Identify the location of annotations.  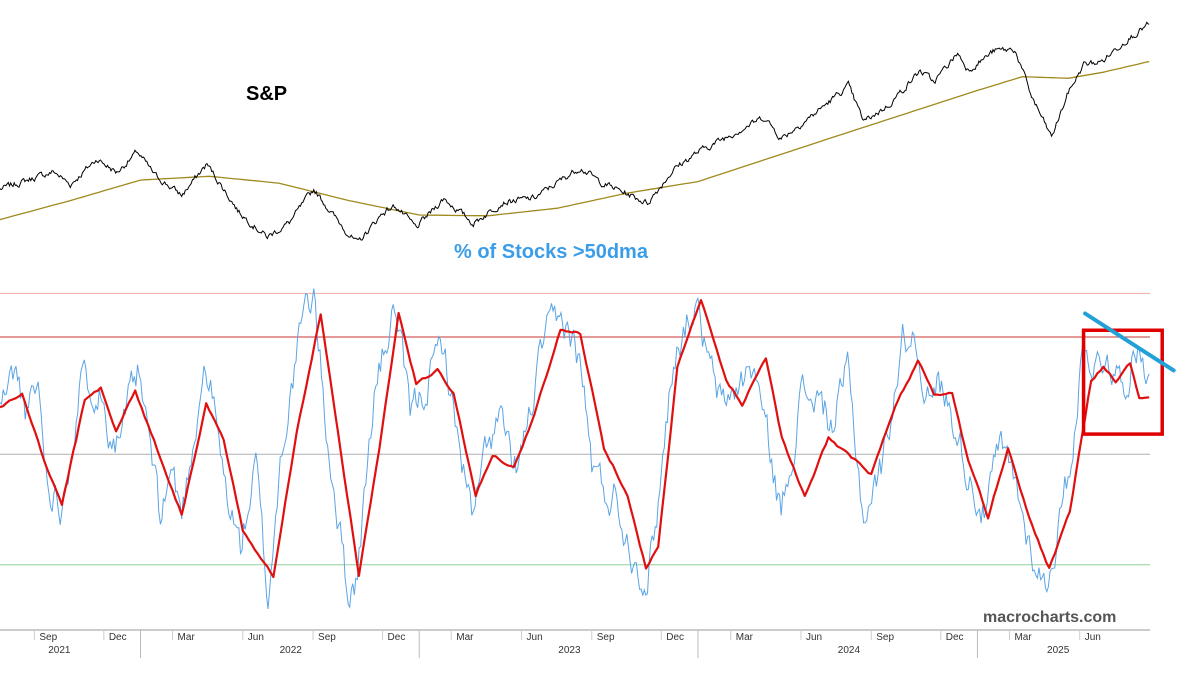
(1128, 373).